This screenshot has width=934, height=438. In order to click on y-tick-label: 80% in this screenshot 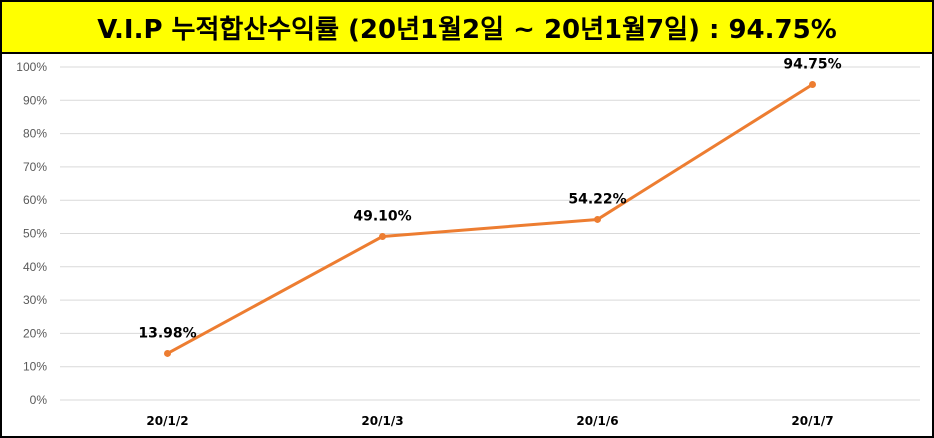, I will do `click(35, 134)`.